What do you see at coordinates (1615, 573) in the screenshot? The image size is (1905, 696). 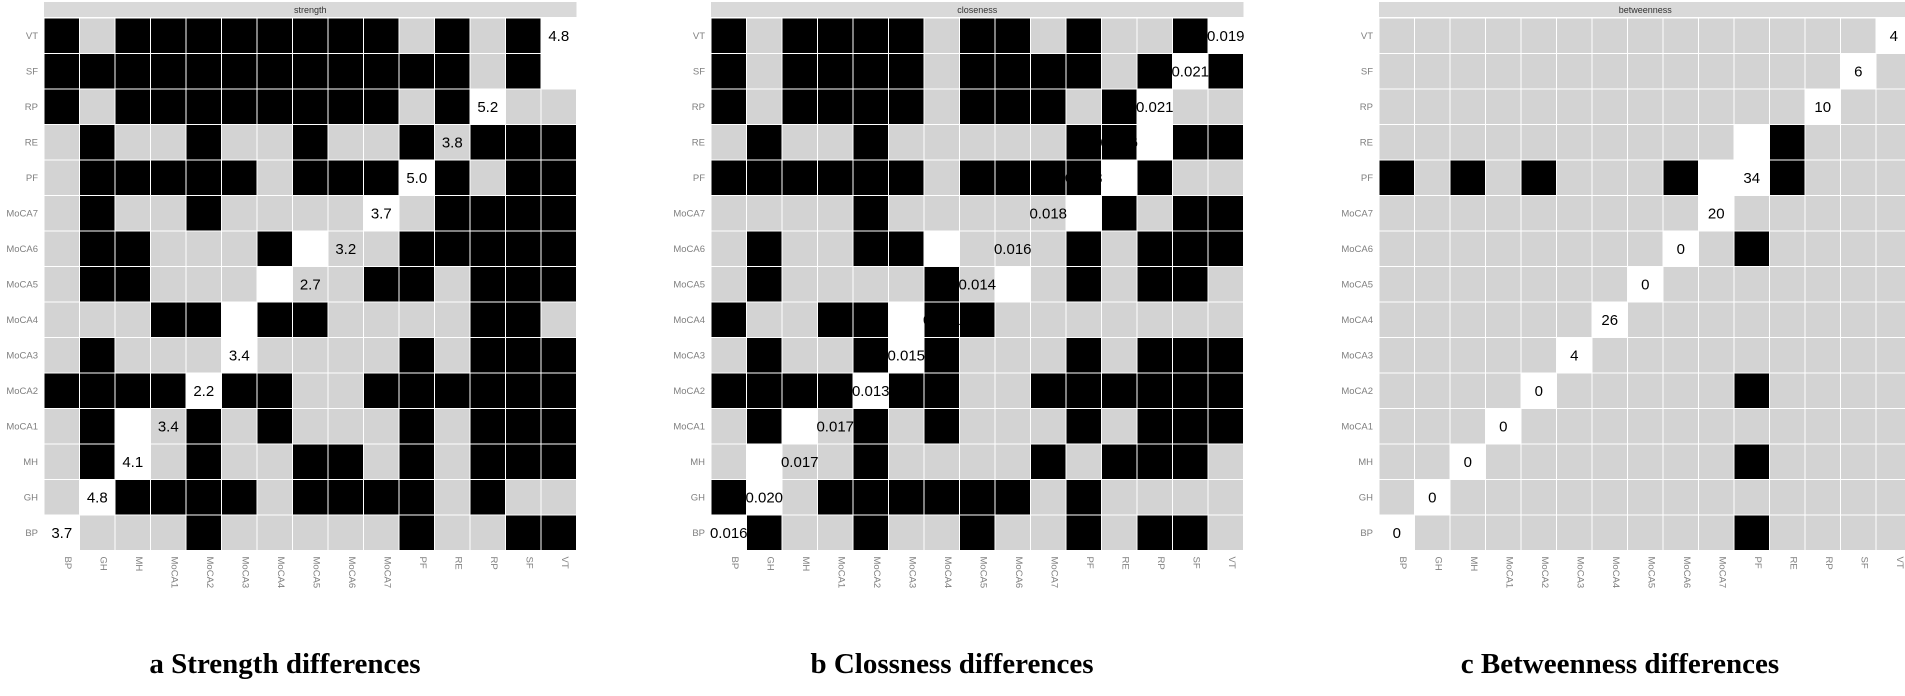 I see `x-tick-label: MoCA4` at bounding box center [1615, 573].